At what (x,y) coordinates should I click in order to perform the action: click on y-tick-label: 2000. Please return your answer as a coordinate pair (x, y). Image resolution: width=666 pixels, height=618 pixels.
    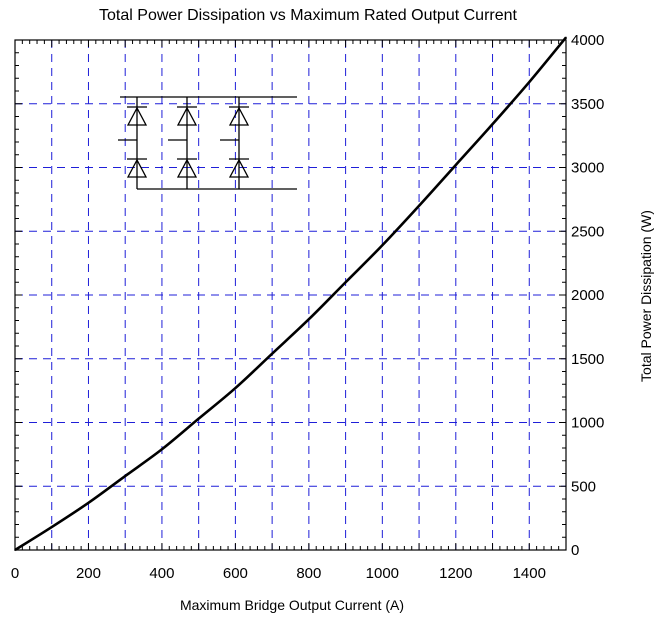
    Looking at the image, I should click on (587, 295).